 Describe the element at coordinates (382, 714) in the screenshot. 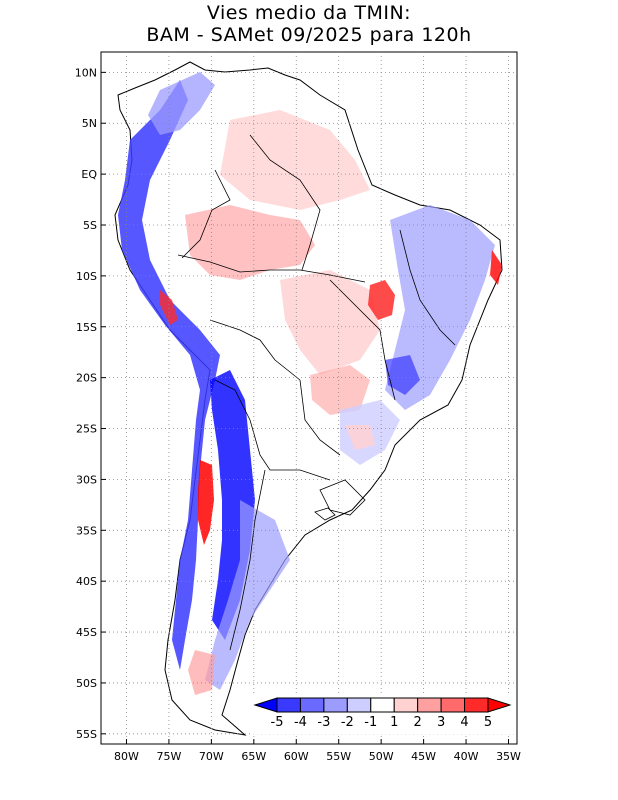

I see `colorbar: -5 -4 -3 -2 -1 1 2 3 4 5` at that location.